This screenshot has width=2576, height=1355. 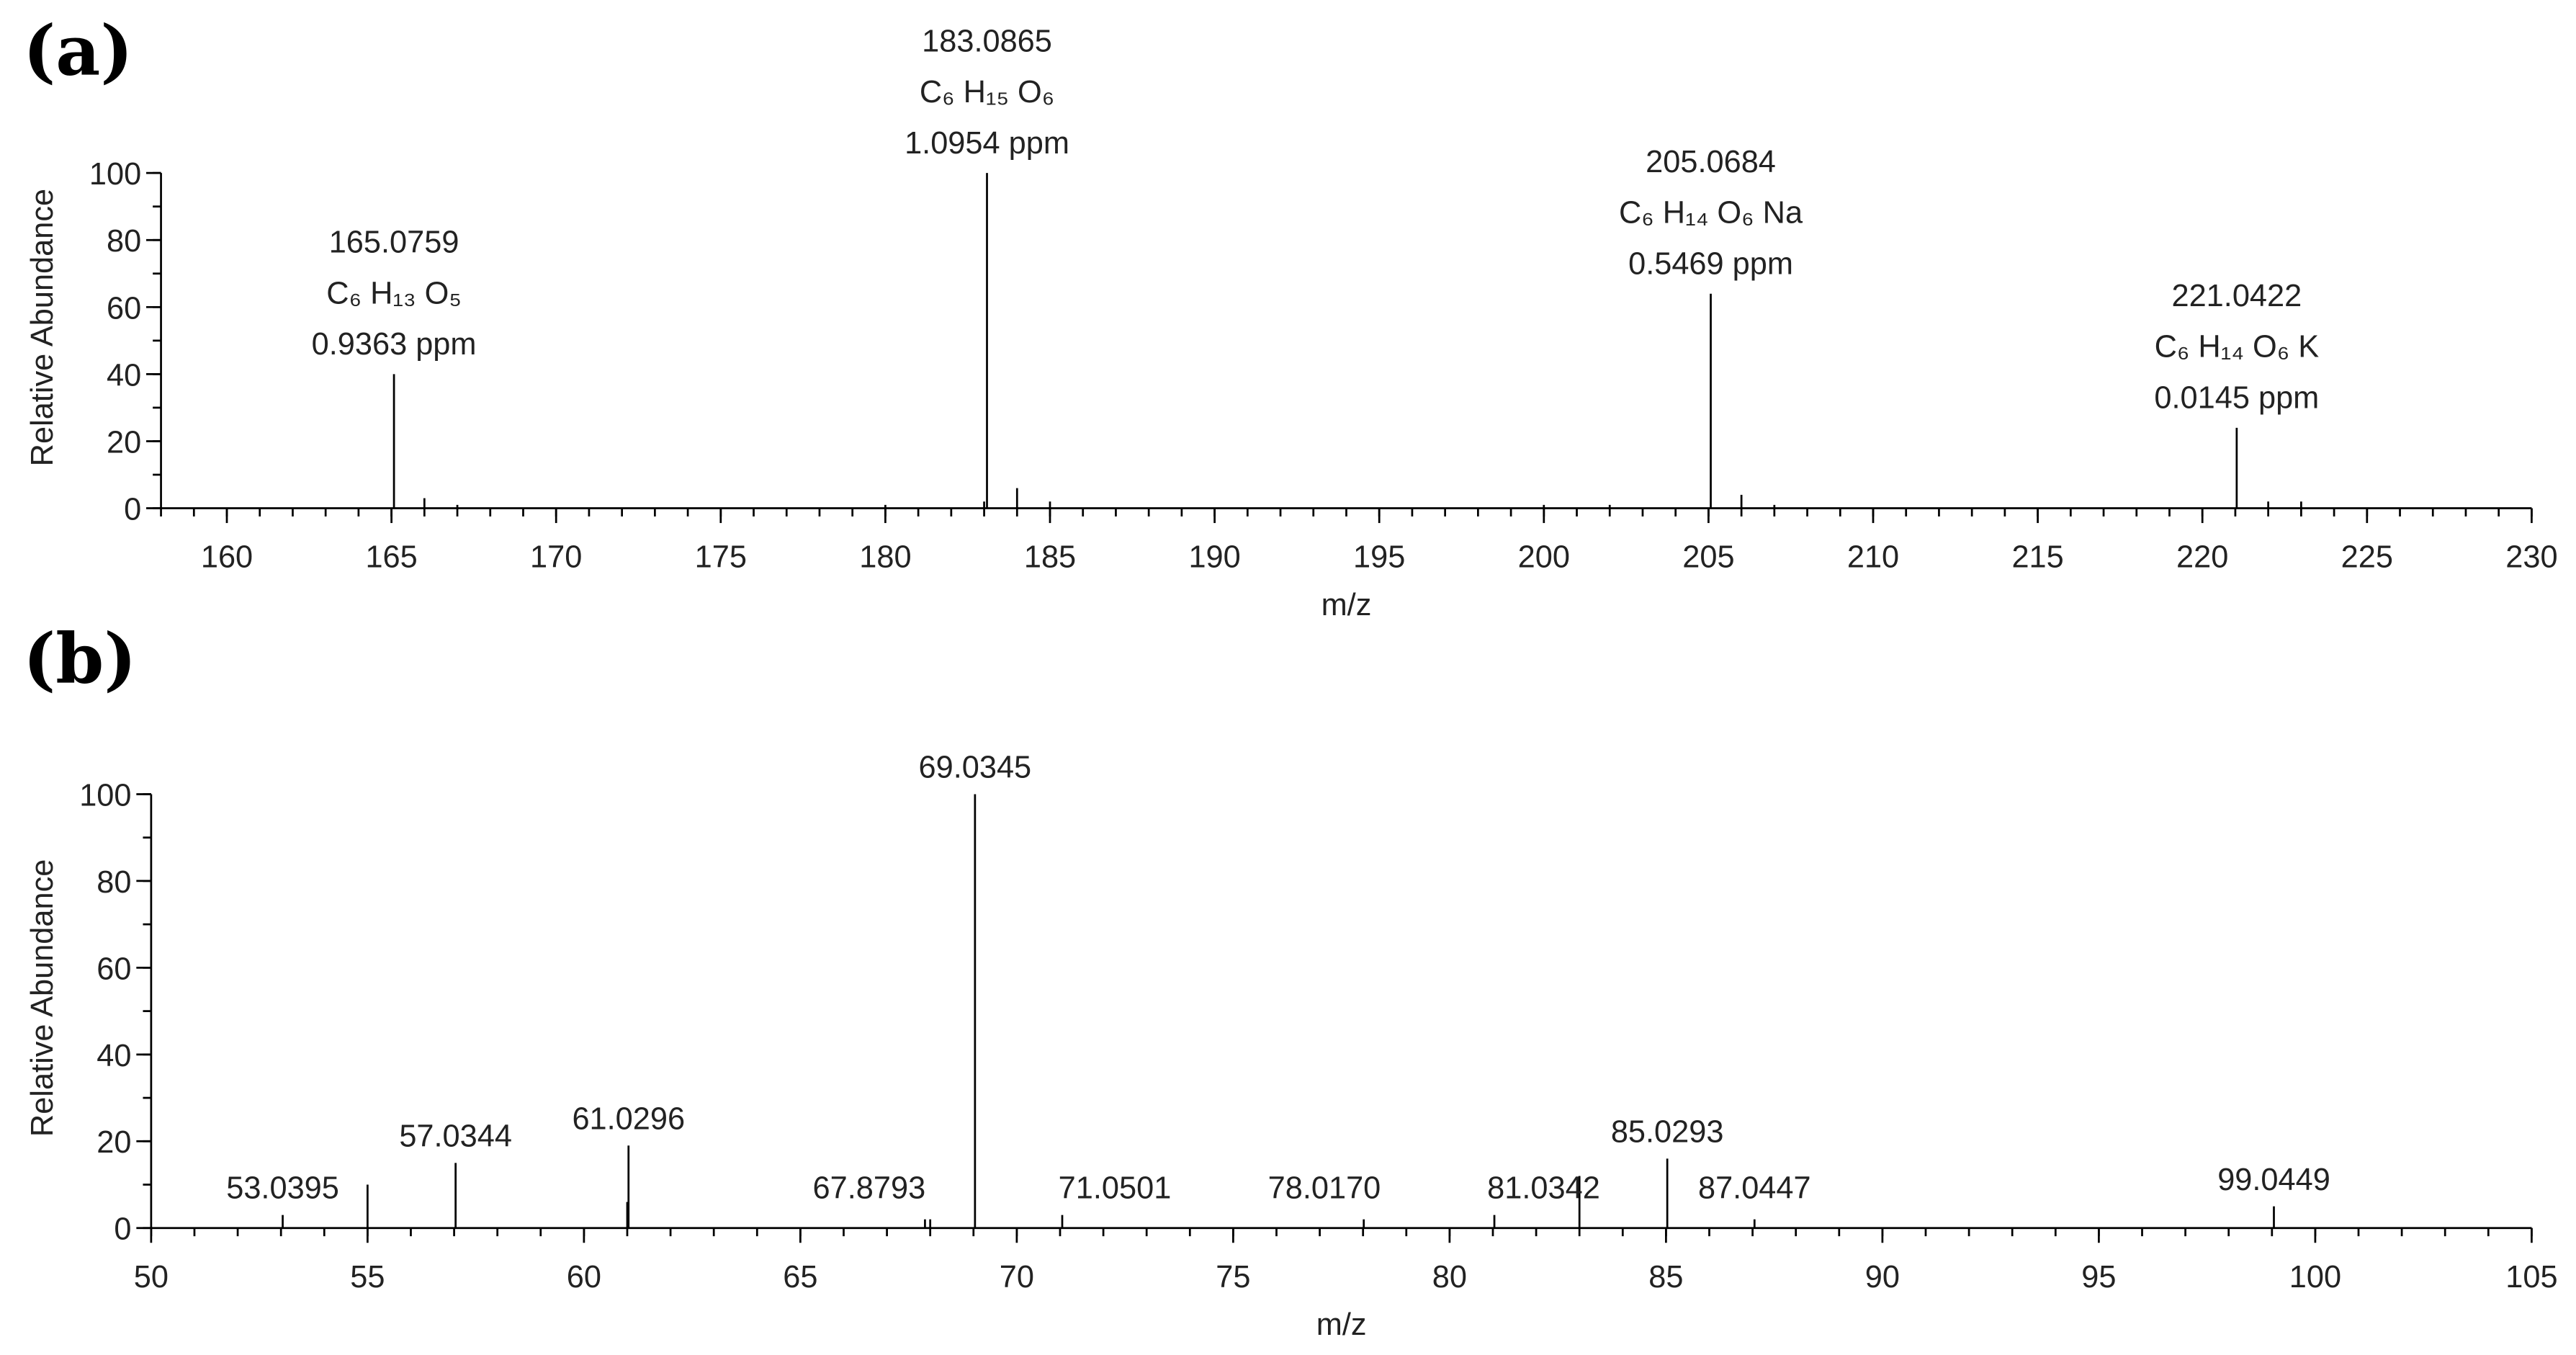 What do you see at coordinates (2273, 1180) in the screenshot?
I see `peak-mass-label: 99.0449` at bounding box center [2273, 1180].